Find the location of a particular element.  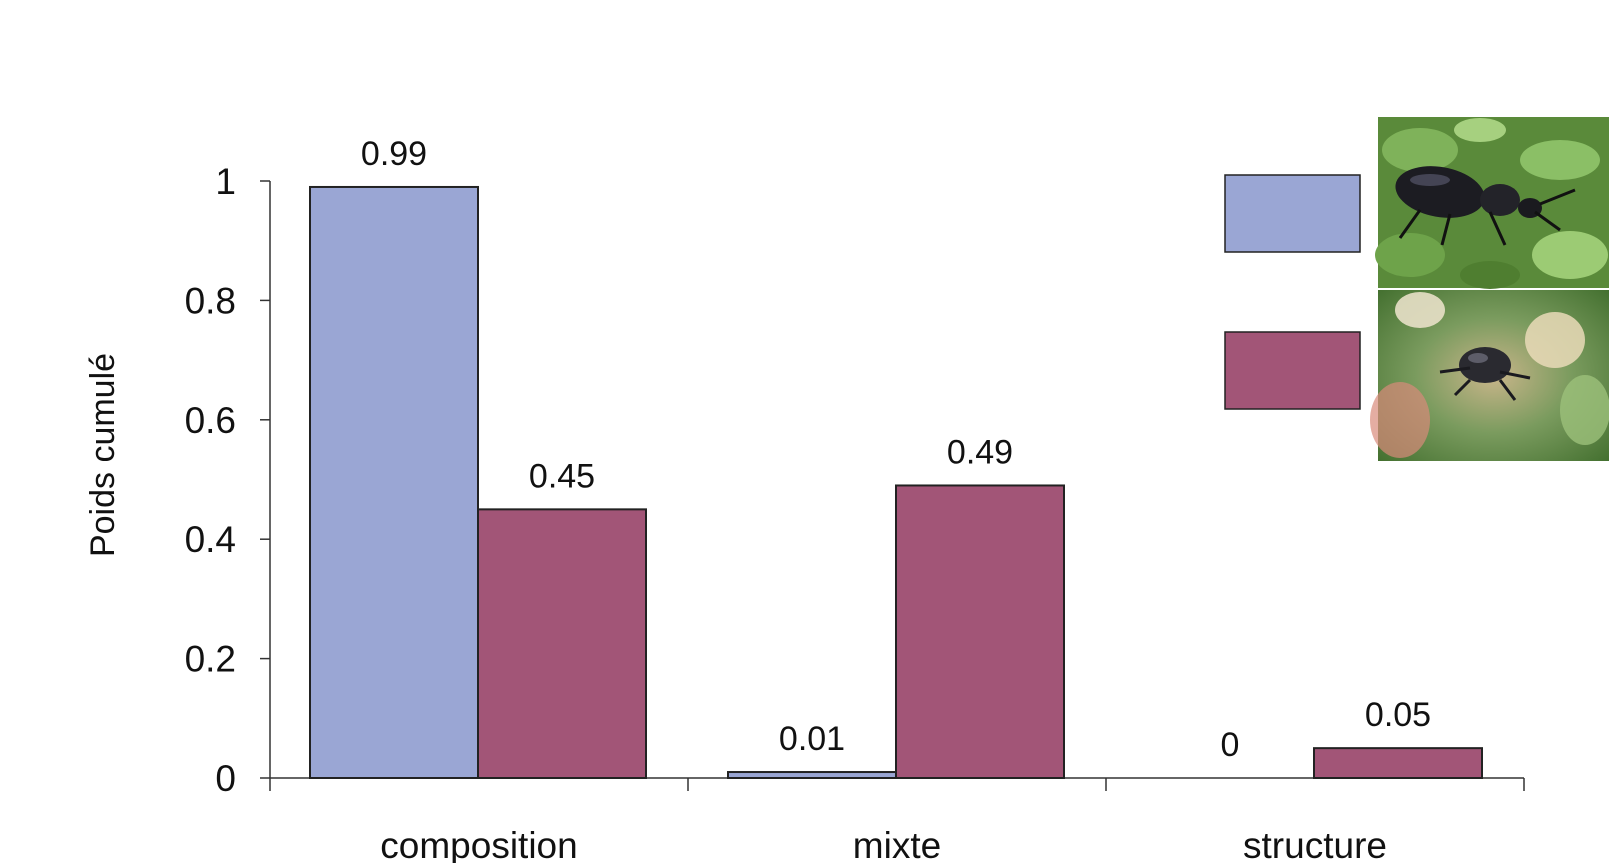

data-label: 0.01 is located at coordinates (812, 739).